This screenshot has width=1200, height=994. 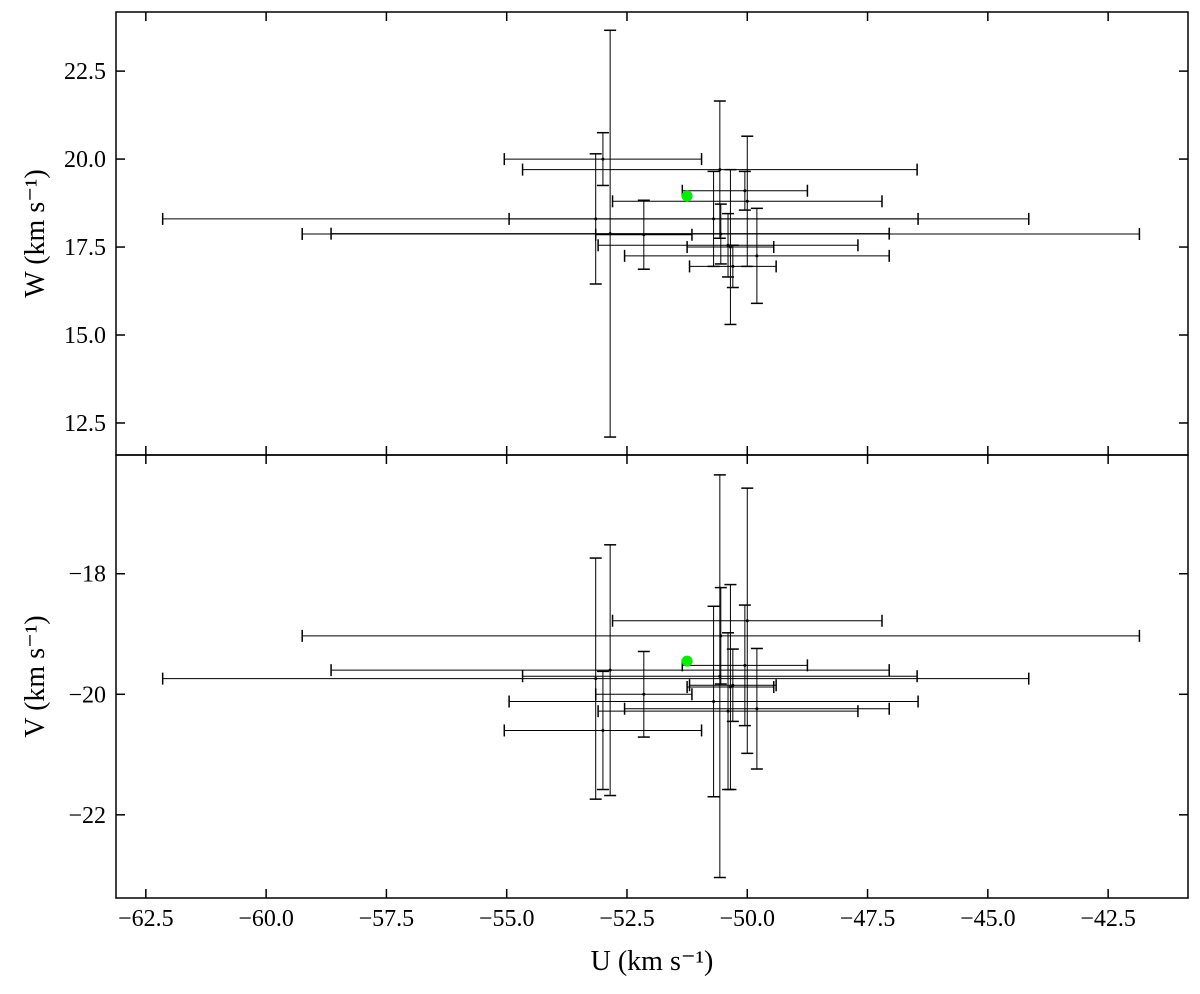 What do you see at coordinates (1108, 919) in the screenshot?
I see `x-tick-label: −42.5` at bounding box center [1108, 919].